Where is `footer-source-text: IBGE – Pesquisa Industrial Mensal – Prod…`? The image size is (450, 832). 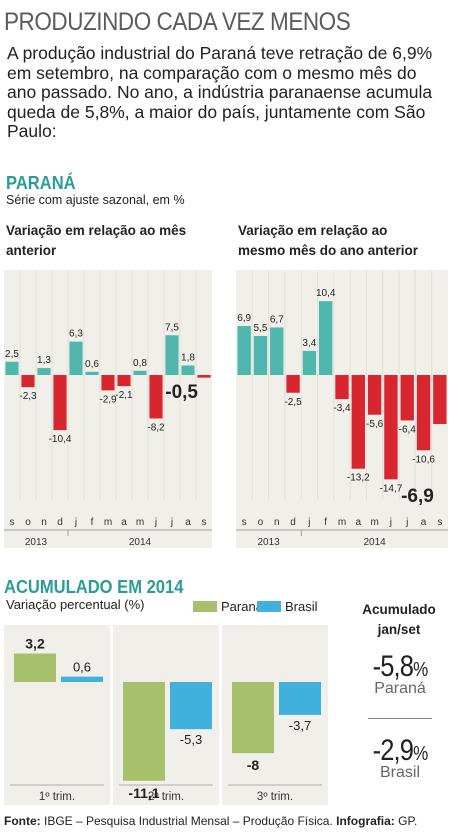 footer-source-text: IBGE – Pesquisa Industrial Mensal – Prod… is located at coordinates (188, 821).